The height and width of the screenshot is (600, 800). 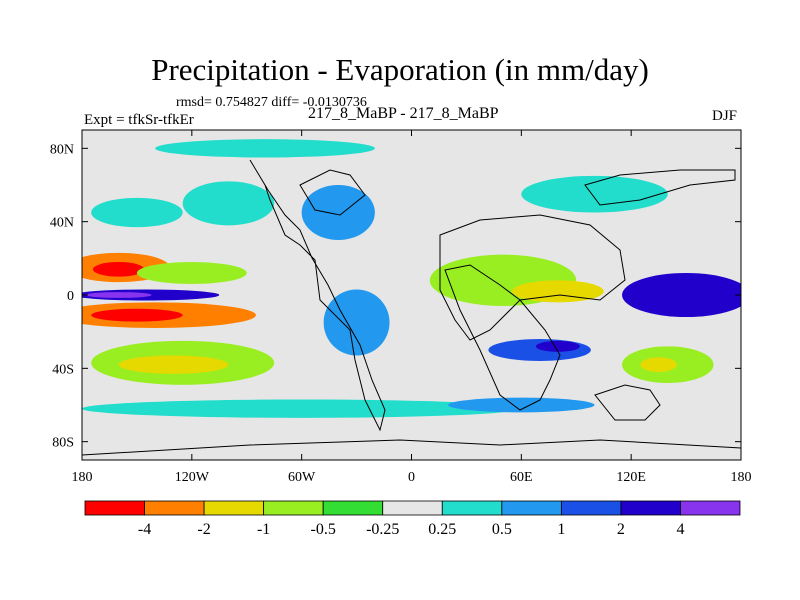 What do you see at coordinates (191, 273) in the screenshot?
I see `region-north-pacific-tail` at bounding box center [191, 273].